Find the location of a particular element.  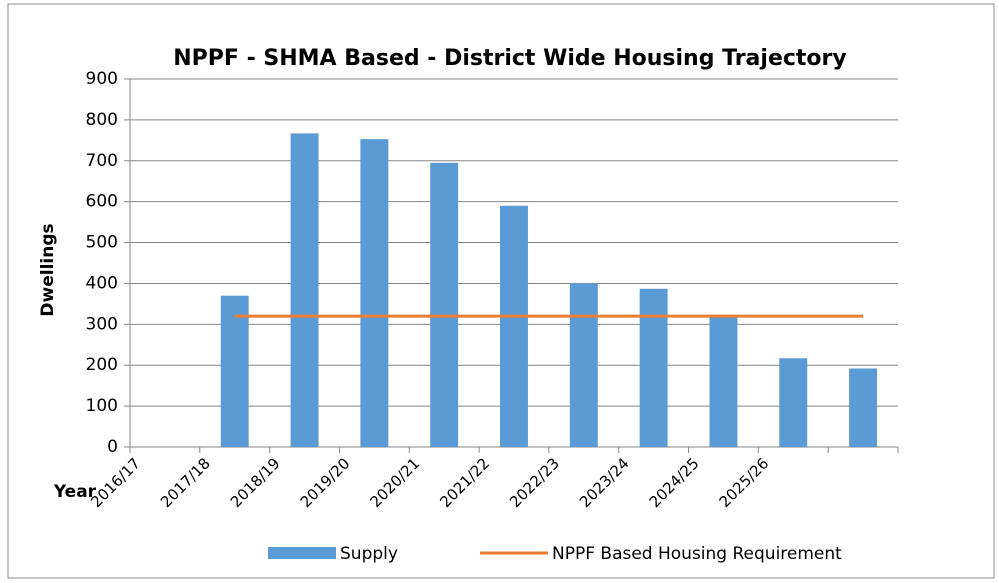

y-tick-label: 400 is located at coordinates (102, 283).